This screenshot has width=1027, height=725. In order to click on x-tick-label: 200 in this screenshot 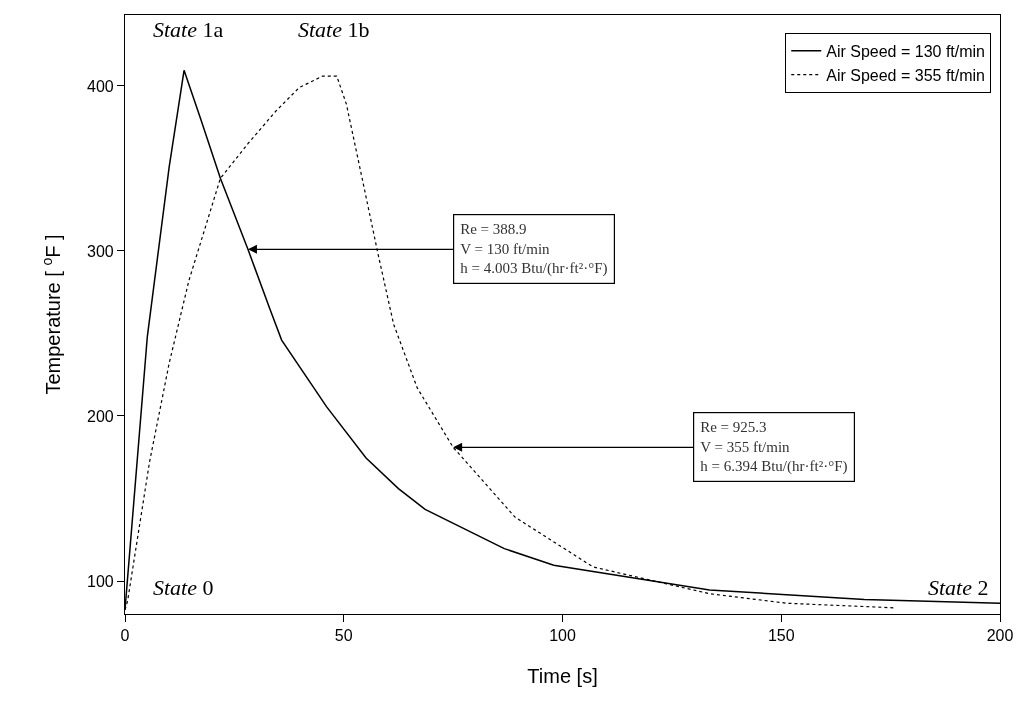, I will do `click(1000, 636)`.